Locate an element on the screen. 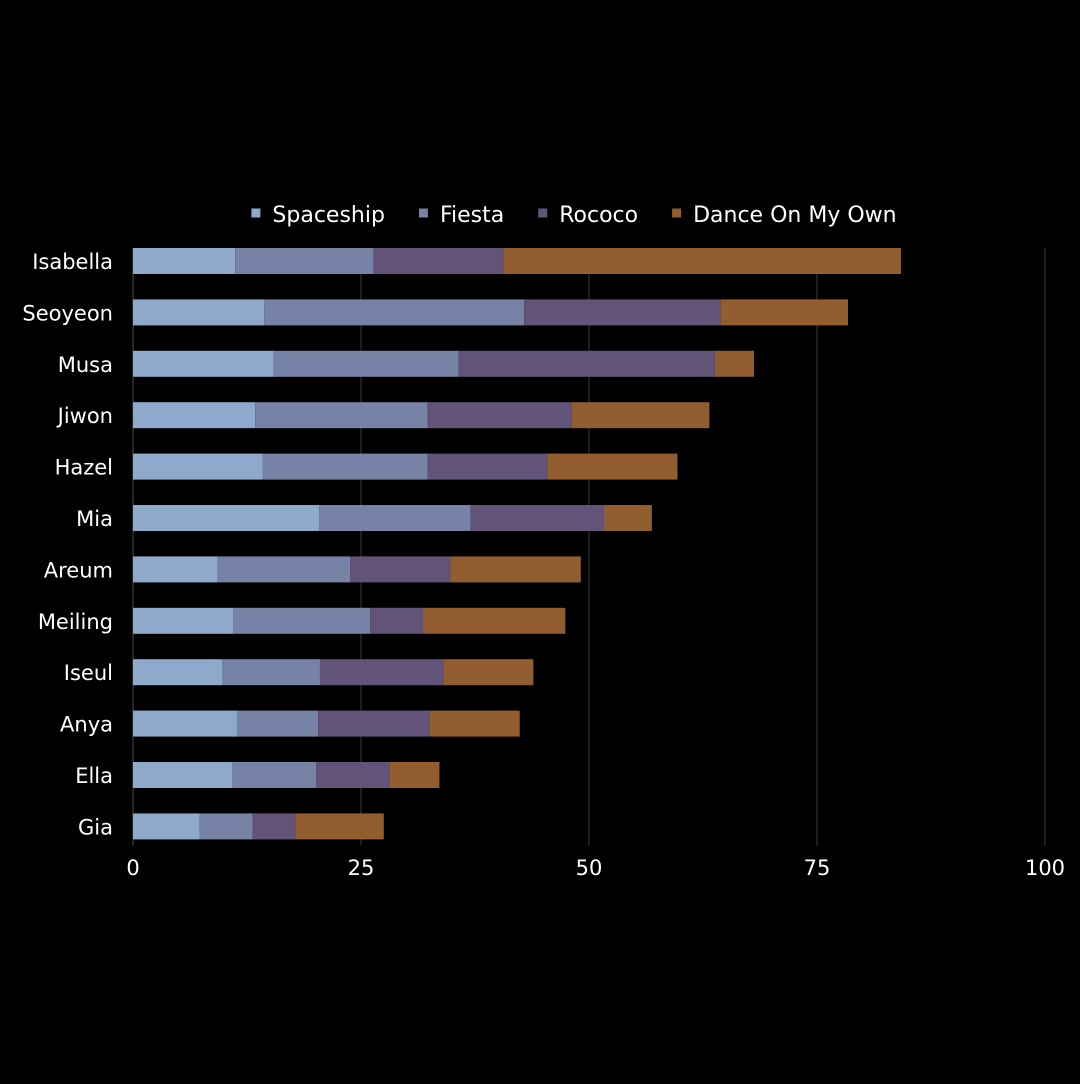  legend-label: Rococo is located at coordinates (598, 215).